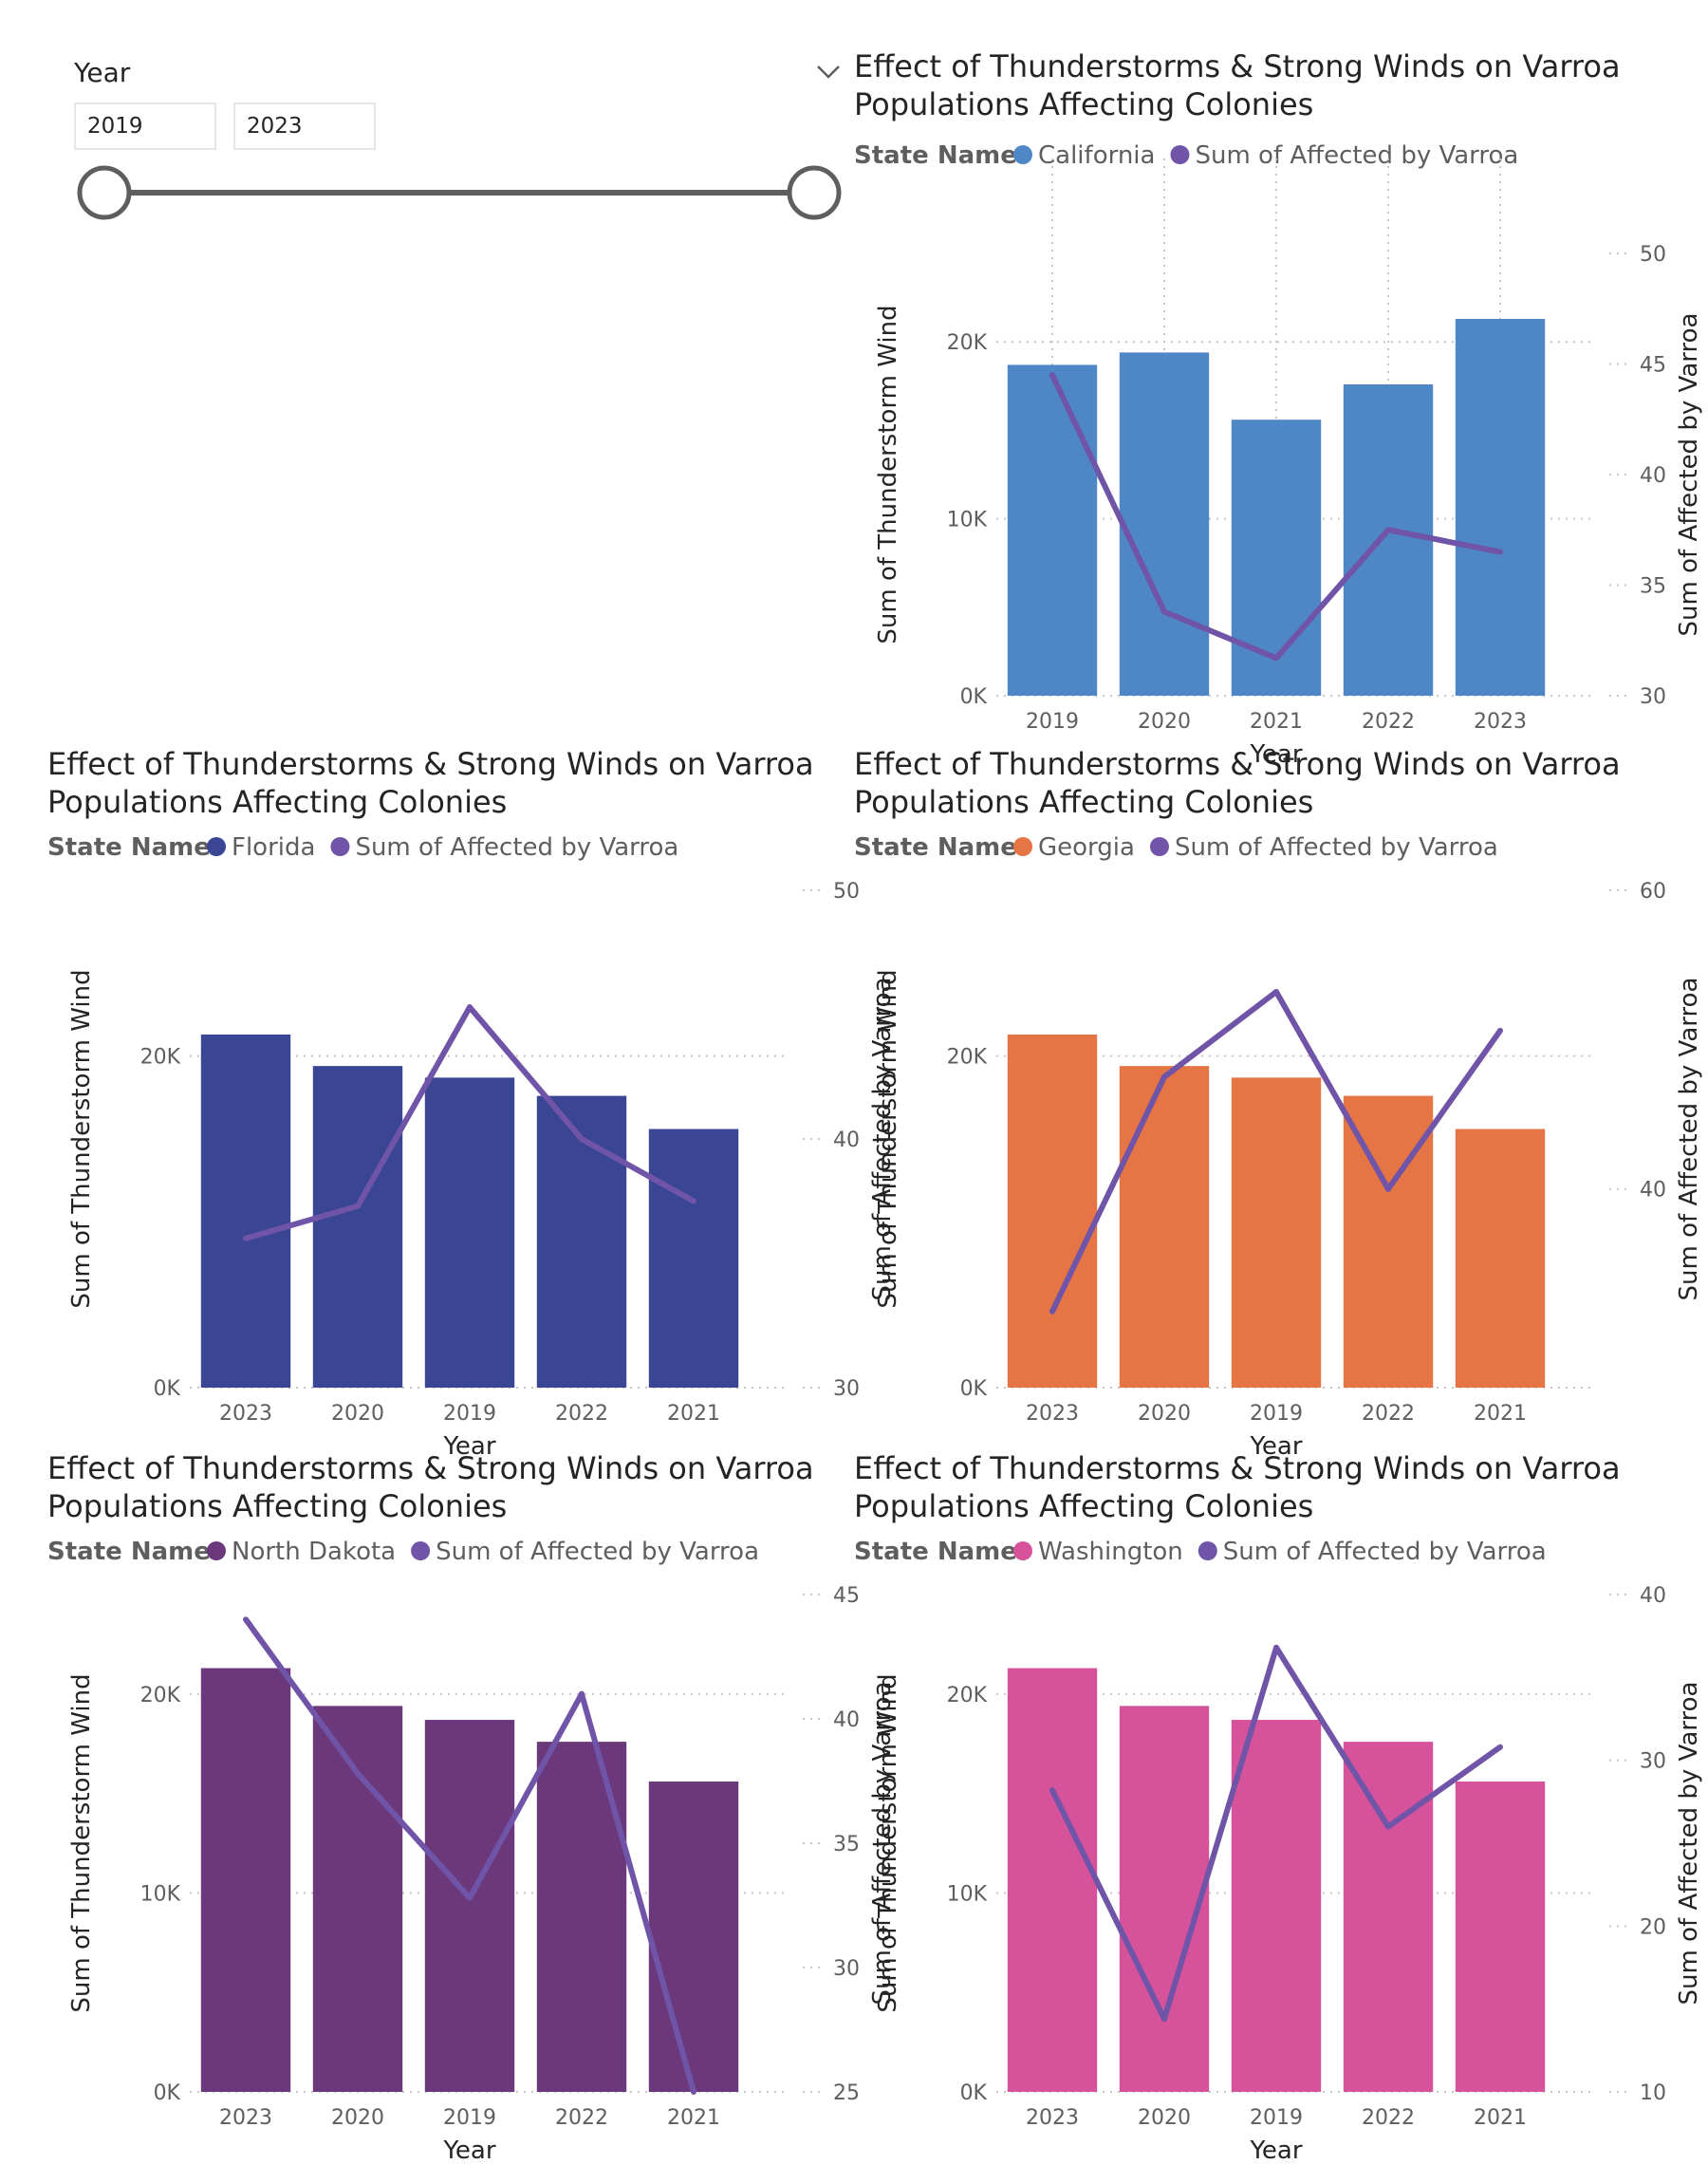 The width and height of the screenshot is (1708, 2183). I want to click on chevron-down-icon, so click(828, 71).